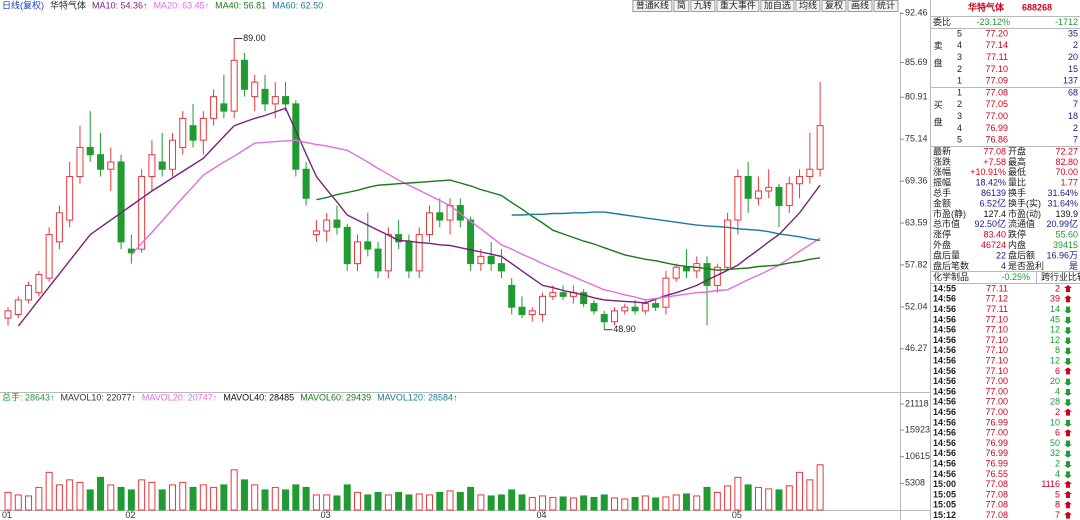 The height and width of the screenshot is (520, 1080). What do you see at coordinates (179, 397) in the screenshot?
I see `volume-legend: MAVOL20: 20747↑` at bounding box center [179, 397].